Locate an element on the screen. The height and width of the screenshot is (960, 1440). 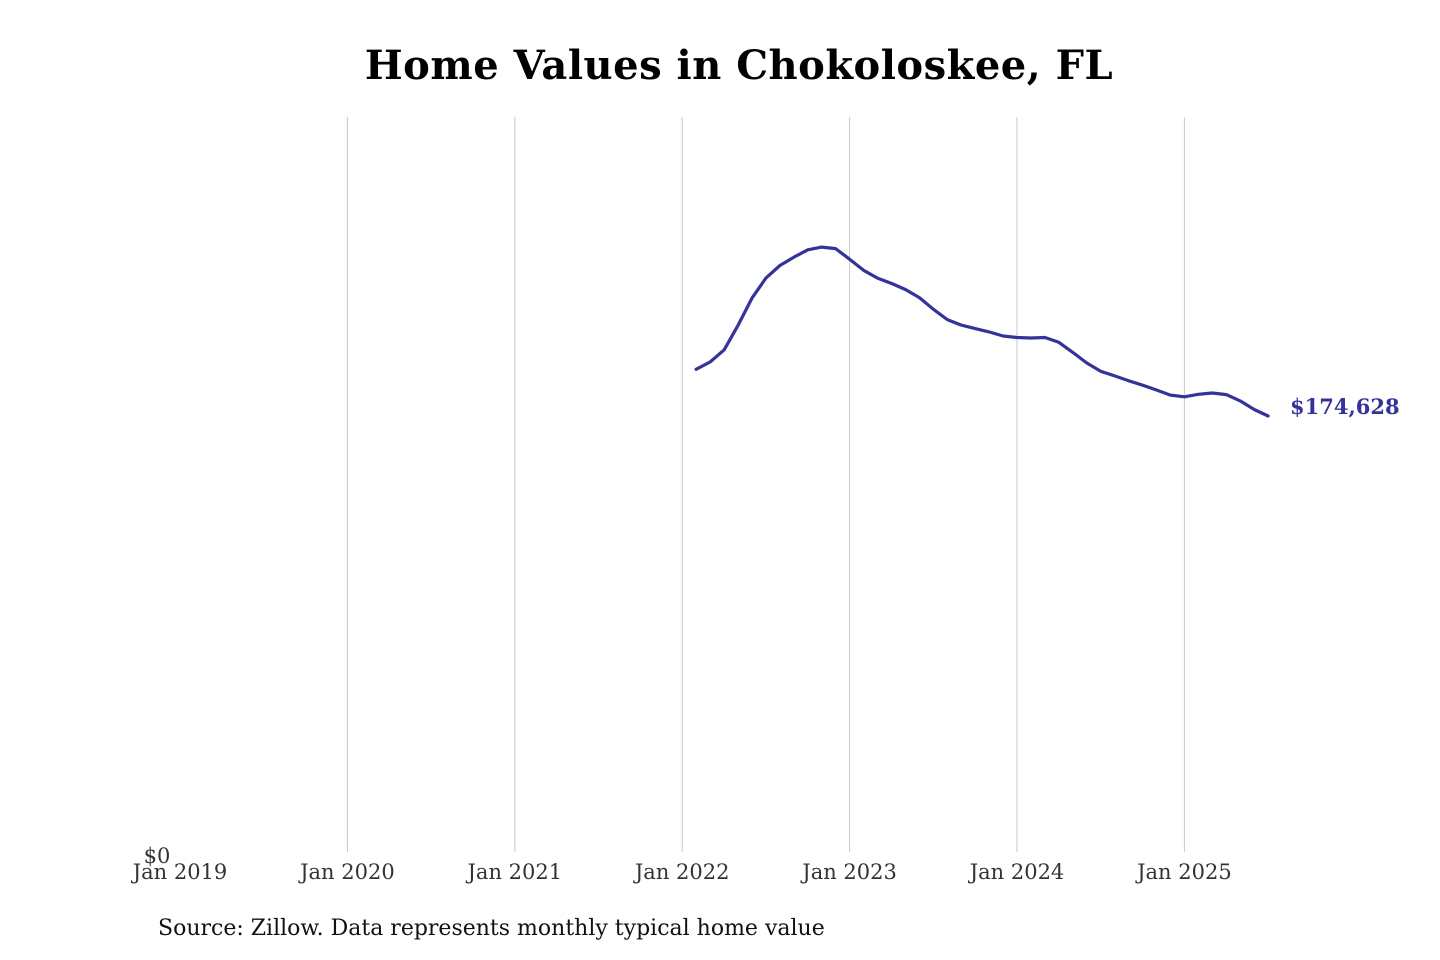
series-line is located at coordinates (982, 331).